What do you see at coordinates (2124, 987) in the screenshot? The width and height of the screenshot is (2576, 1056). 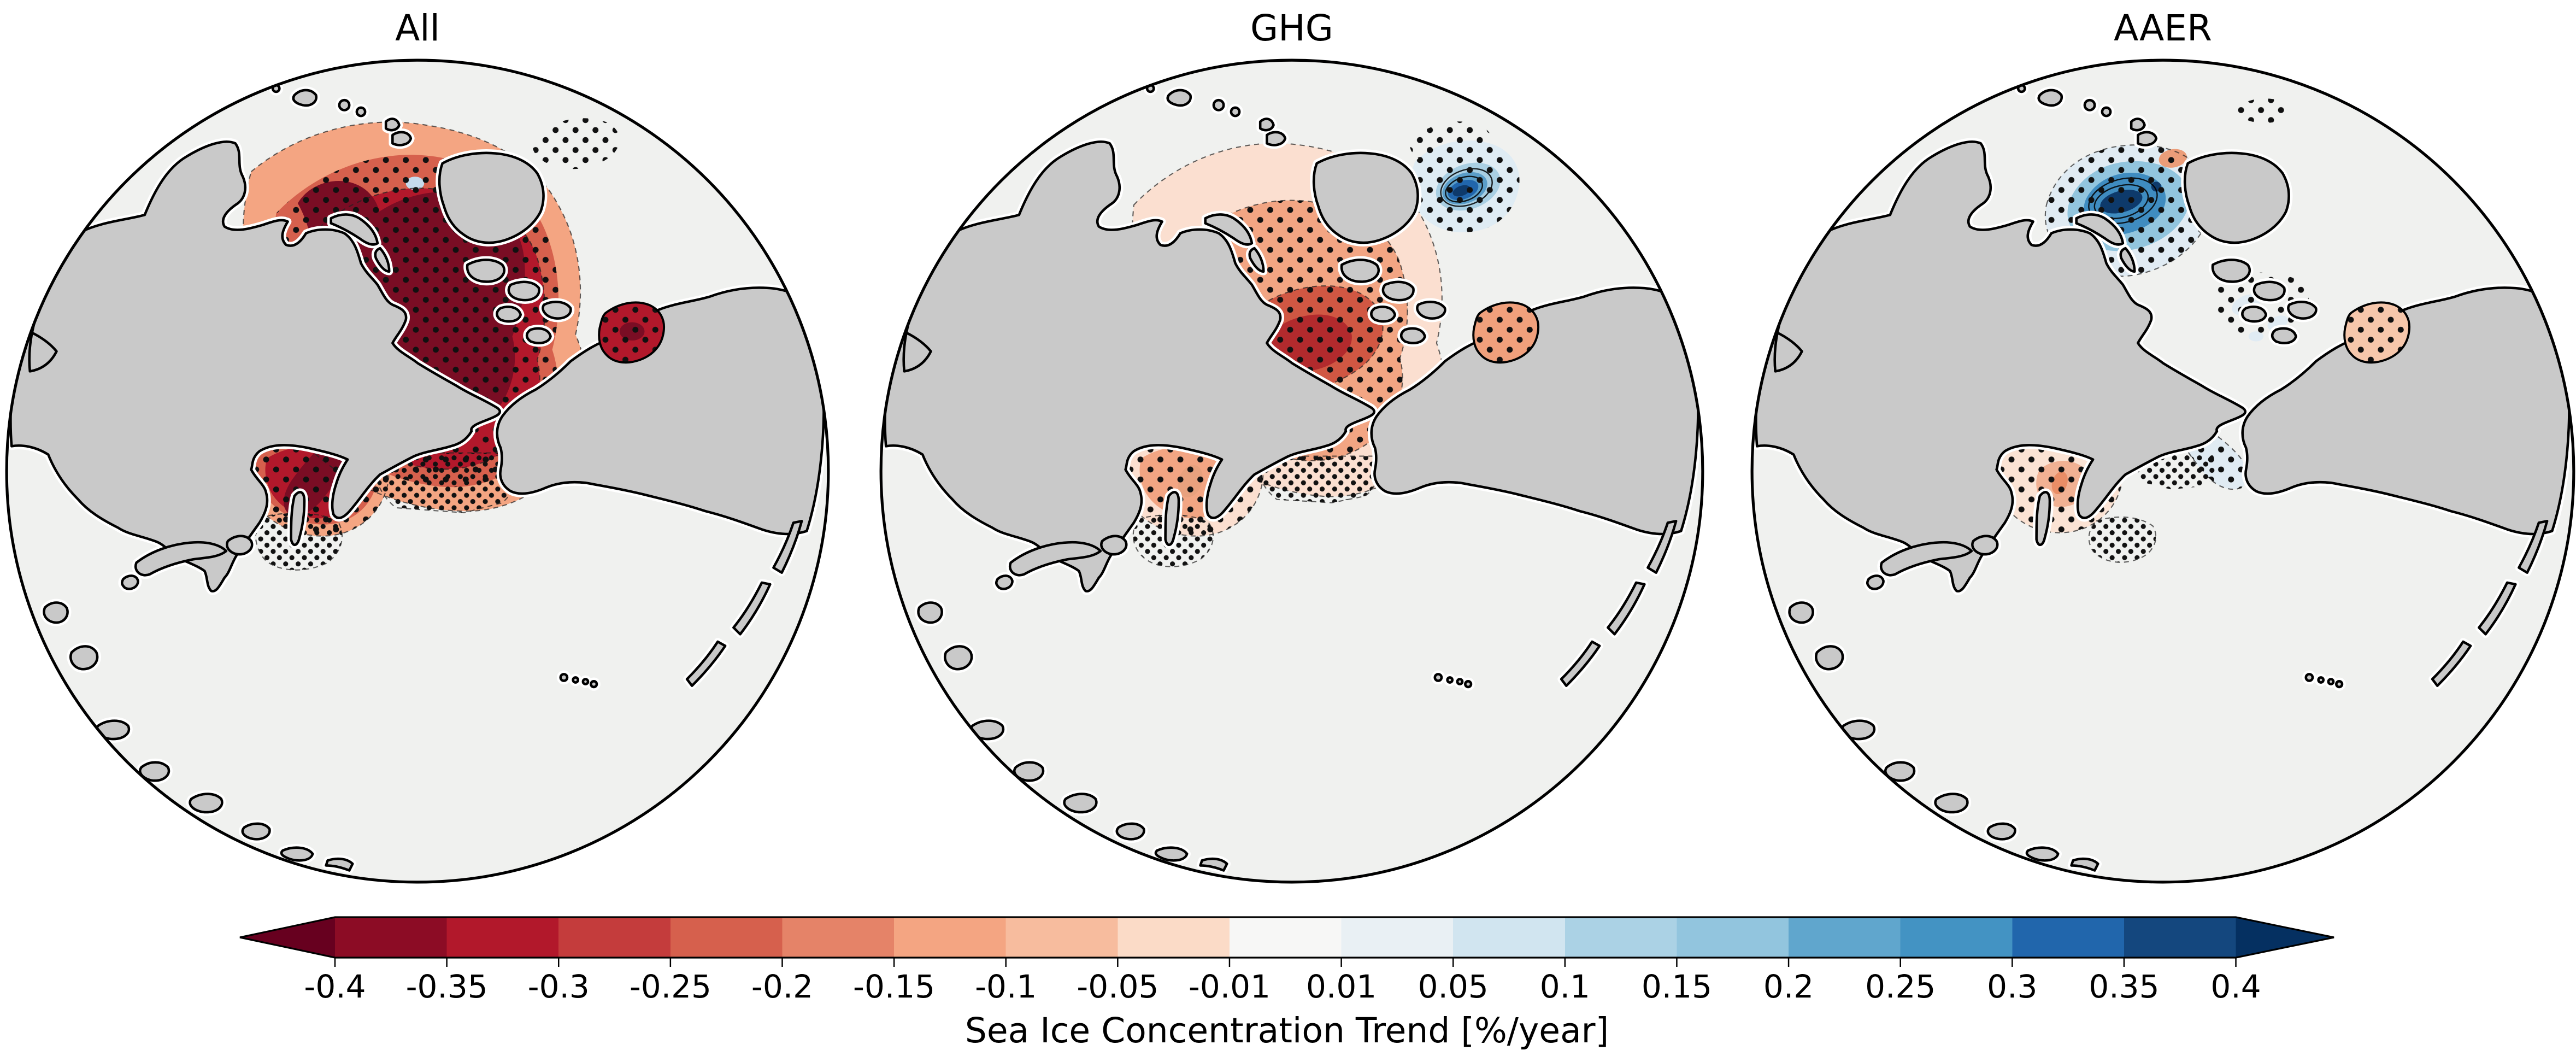 I see `colorbar-tick-label: 0.35` at bounding box center [2124, 987].